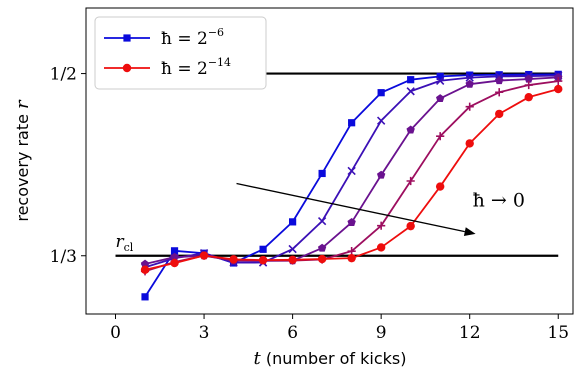 Image resolution: width=579 pixels, height=374 pixels. I want to click on legend-label: ħ = 2−6, so click(192, 37).